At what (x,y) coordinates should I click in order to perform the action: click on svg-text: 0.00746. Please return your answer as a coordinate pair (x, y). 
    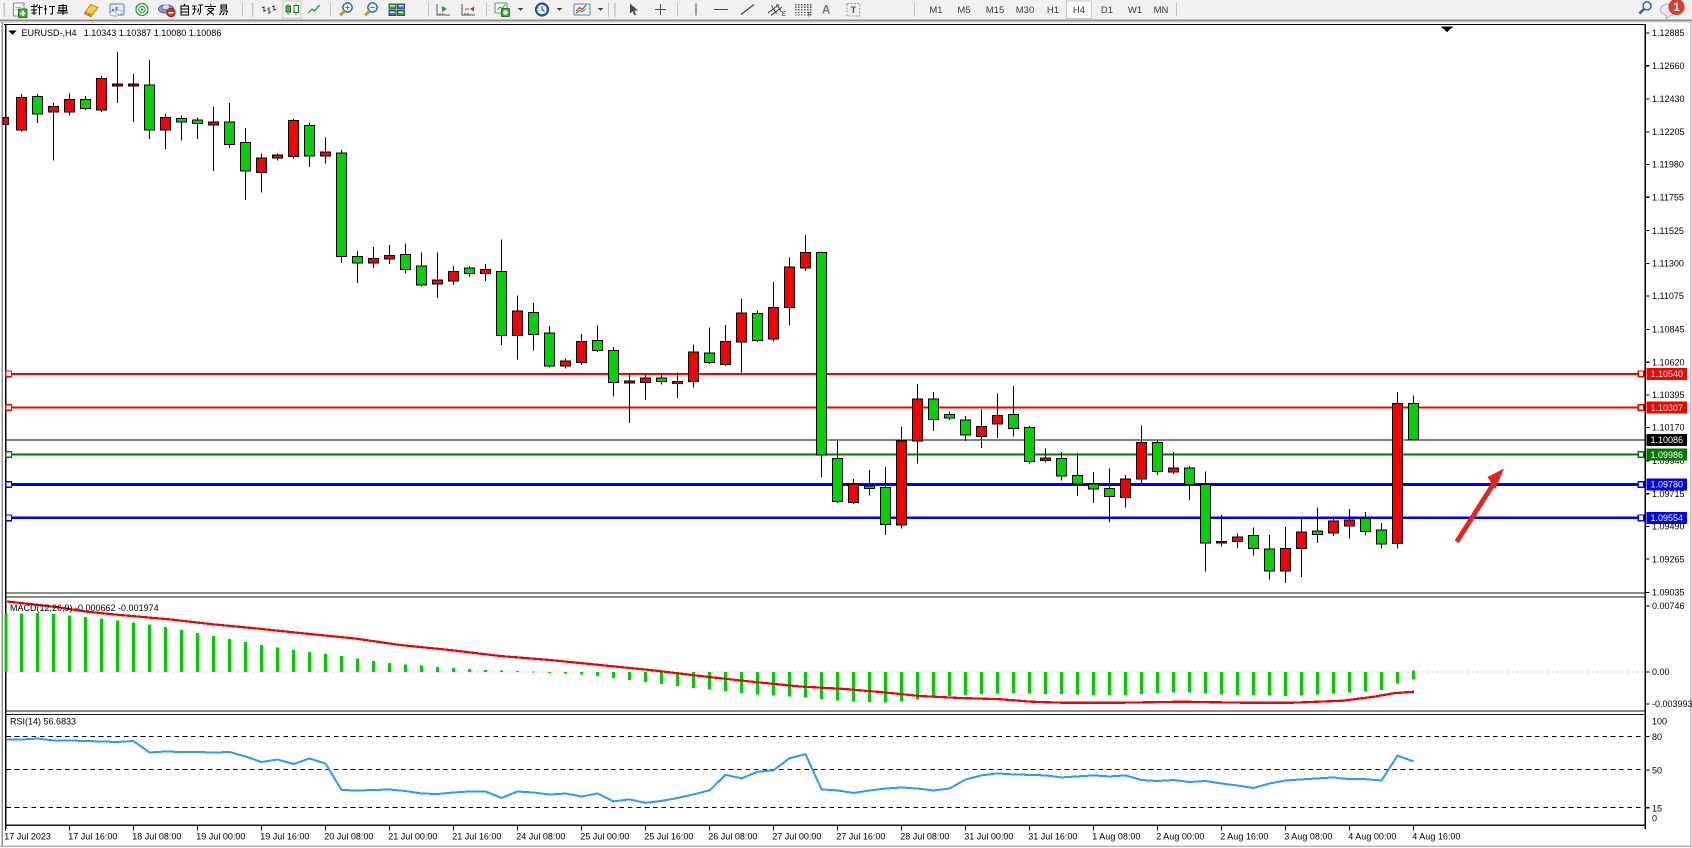
    Looking at the image, I should click on (1668, 606).